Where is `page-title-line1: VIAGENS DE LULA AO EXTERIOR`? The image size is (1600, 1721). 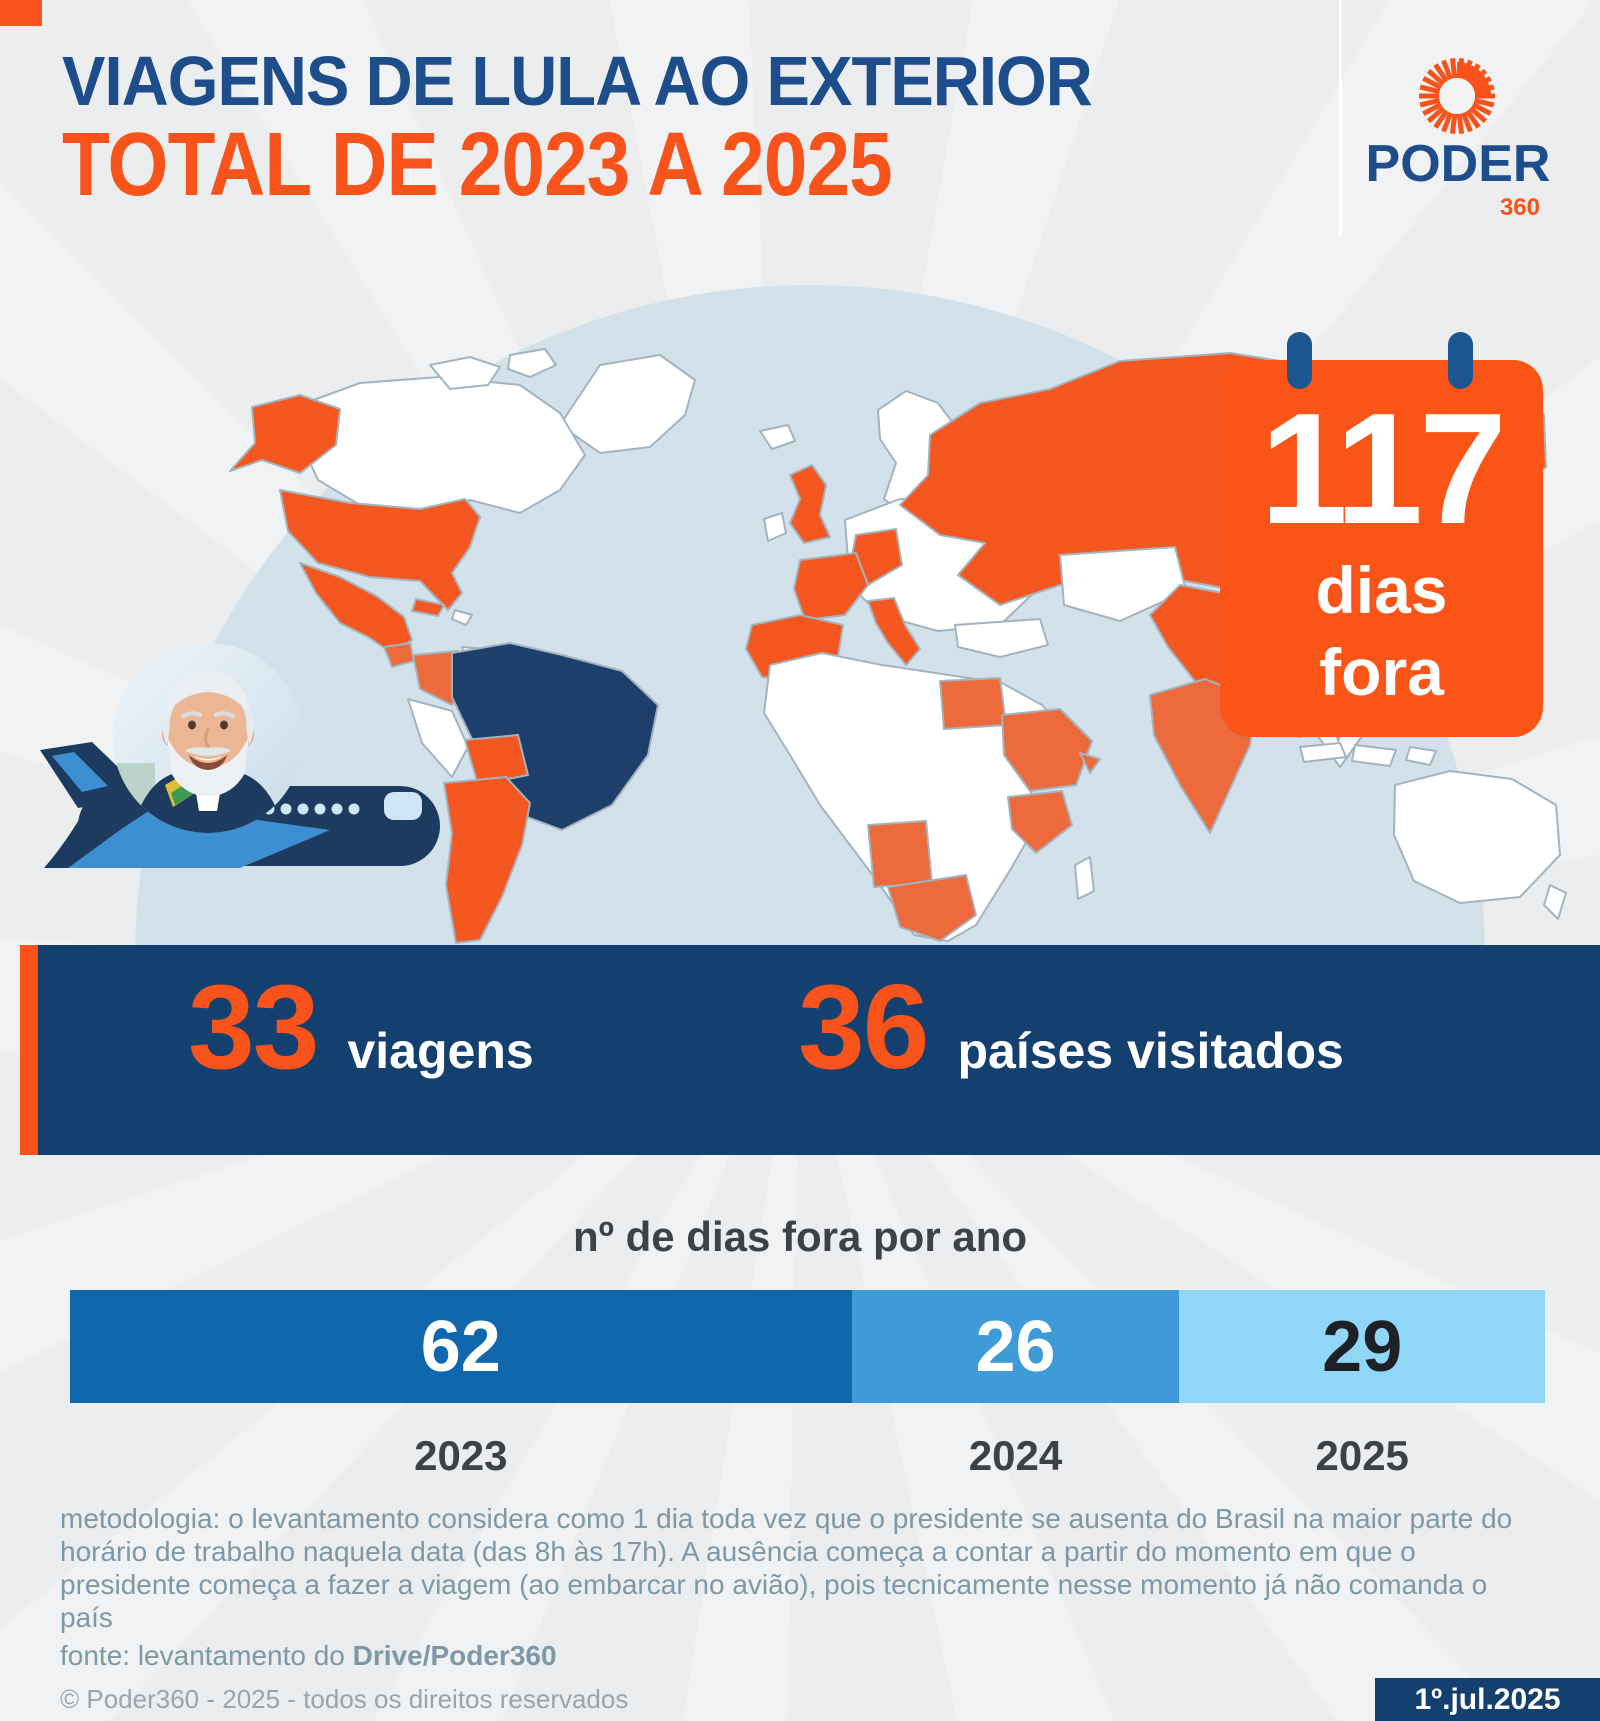 page-title-line1: VIAGENS DE LULA AO EXTERIOR is located at coordinates (577, 81).